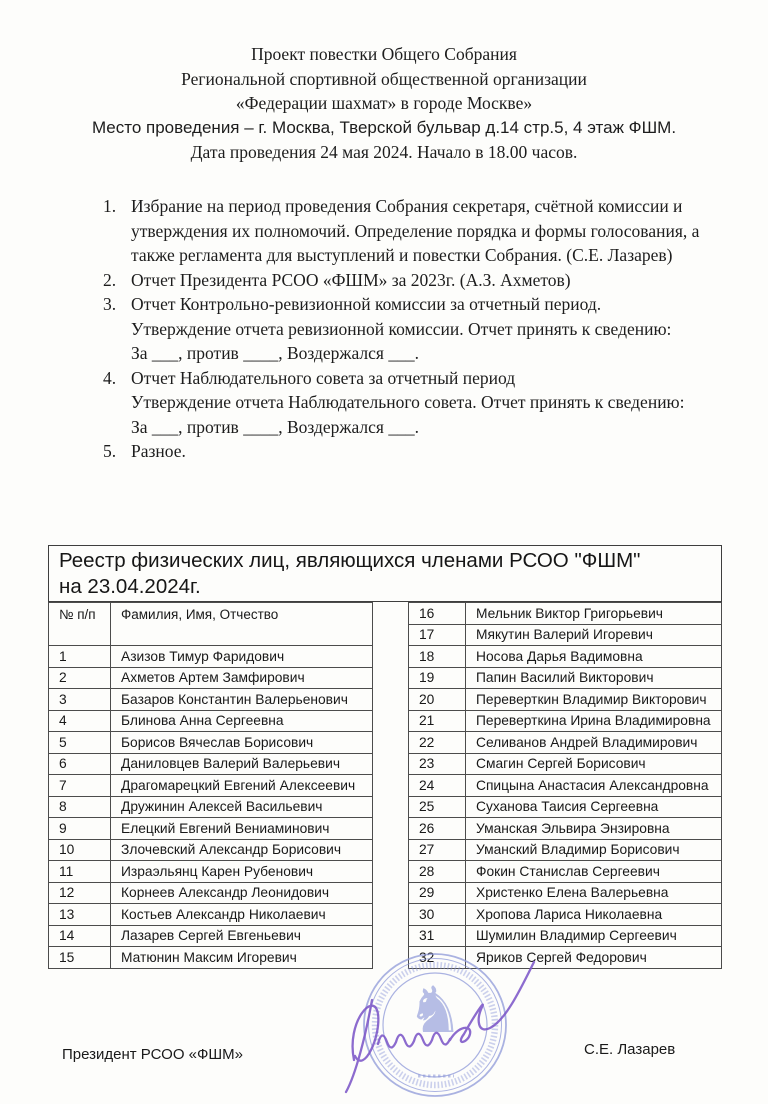 Image resolution: width=768 pixels, height=1104 pixels. I want to click on table-row: 4 Блинова Анна Сергеевна, so click(210, 720).